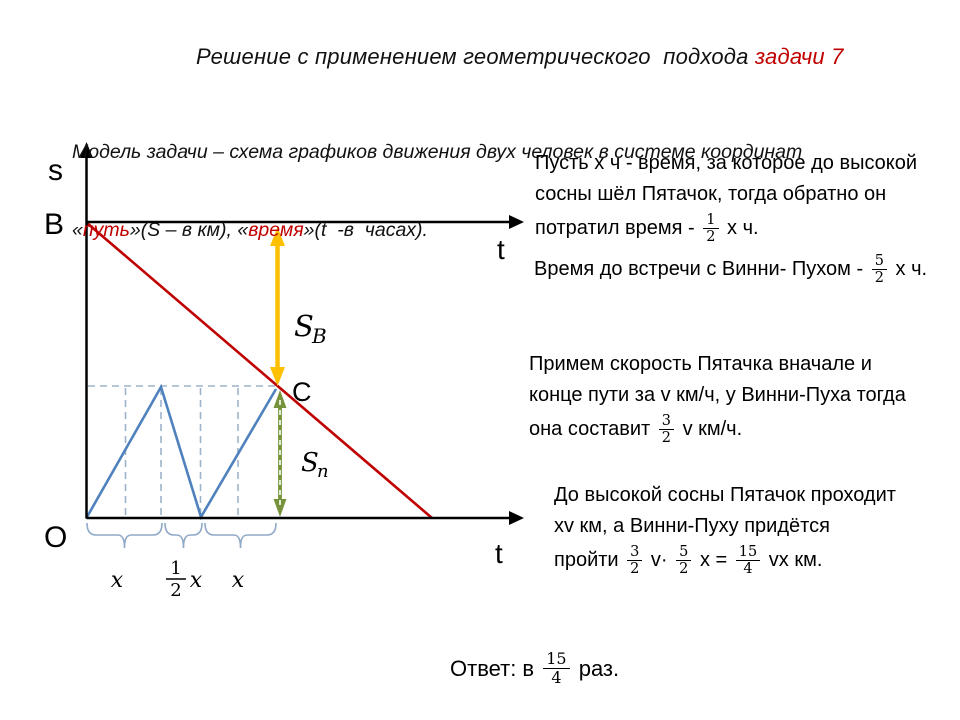 This screenshot has height=720, width=960. What do you see at coordinates (516, 518) in the screenshot?
I see `t-axis-lower-arrowhead` at bounding box center [516, 518].